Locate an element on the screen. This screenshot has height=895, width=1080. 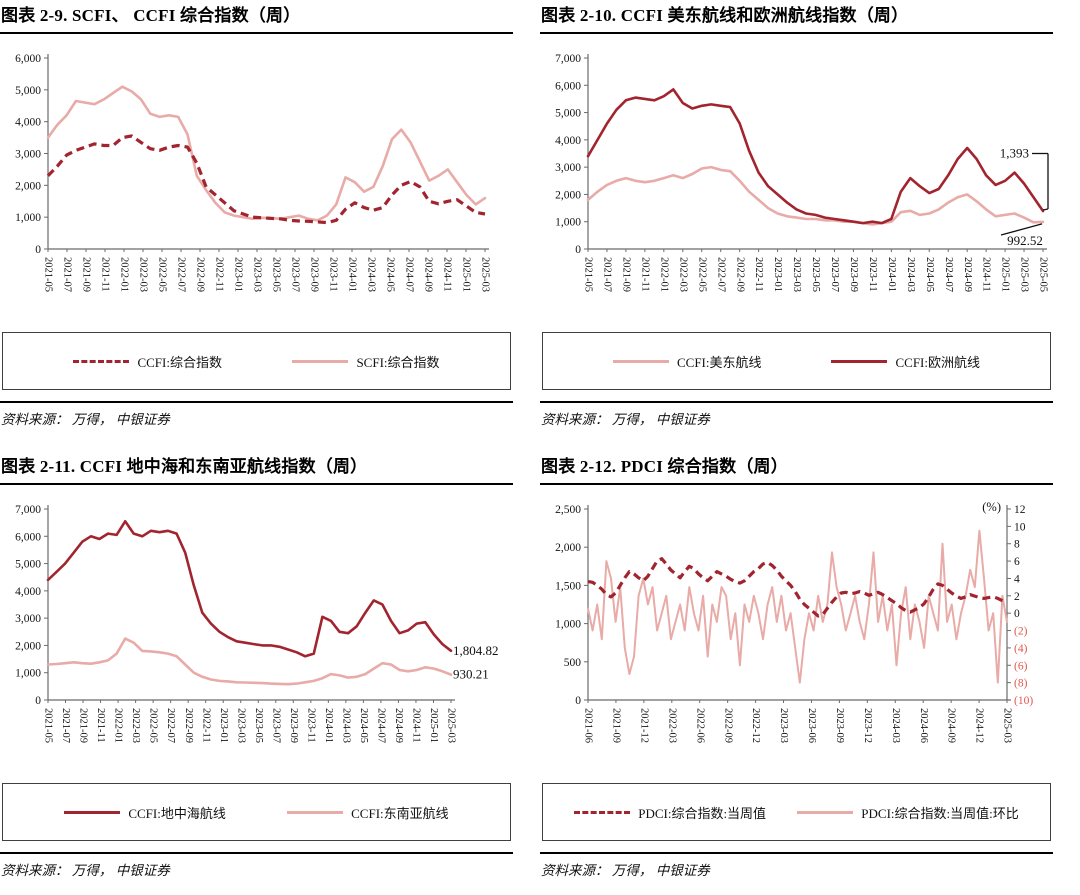
chart-title: 图表 2-9. SCFI、 CCFI 综合指数（周） is located at coordinates (256, 18).